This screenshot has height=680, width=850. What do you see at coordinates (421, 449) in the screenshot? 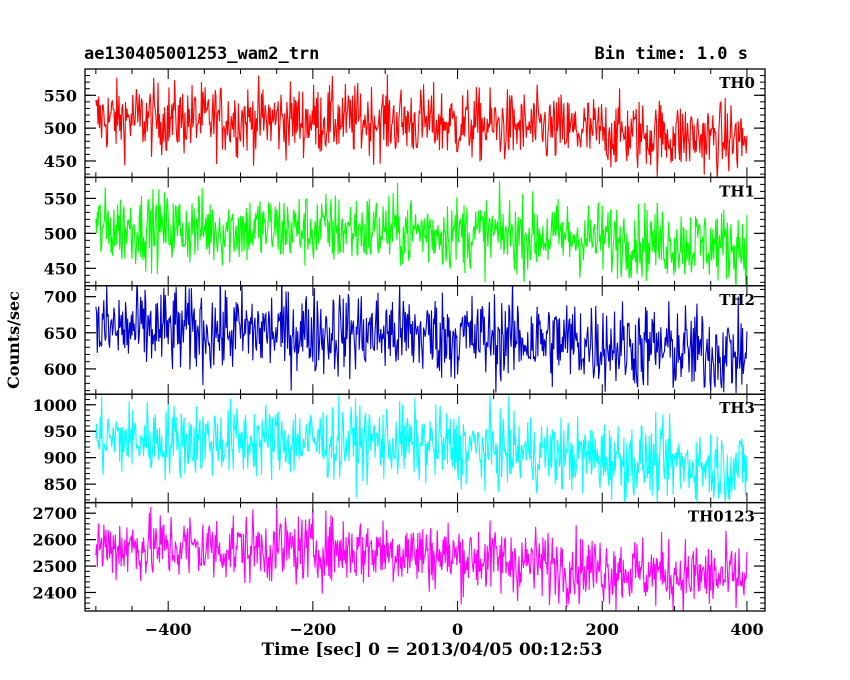
I see `series-th3` at bounding box center [421, 449].